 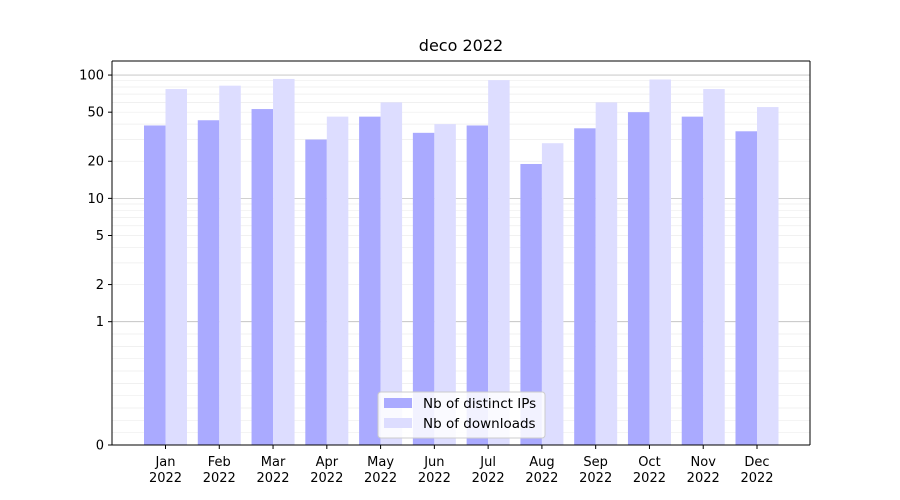 I want to click on x-tick-label: Mar 2022, so click(x=272, y=470).